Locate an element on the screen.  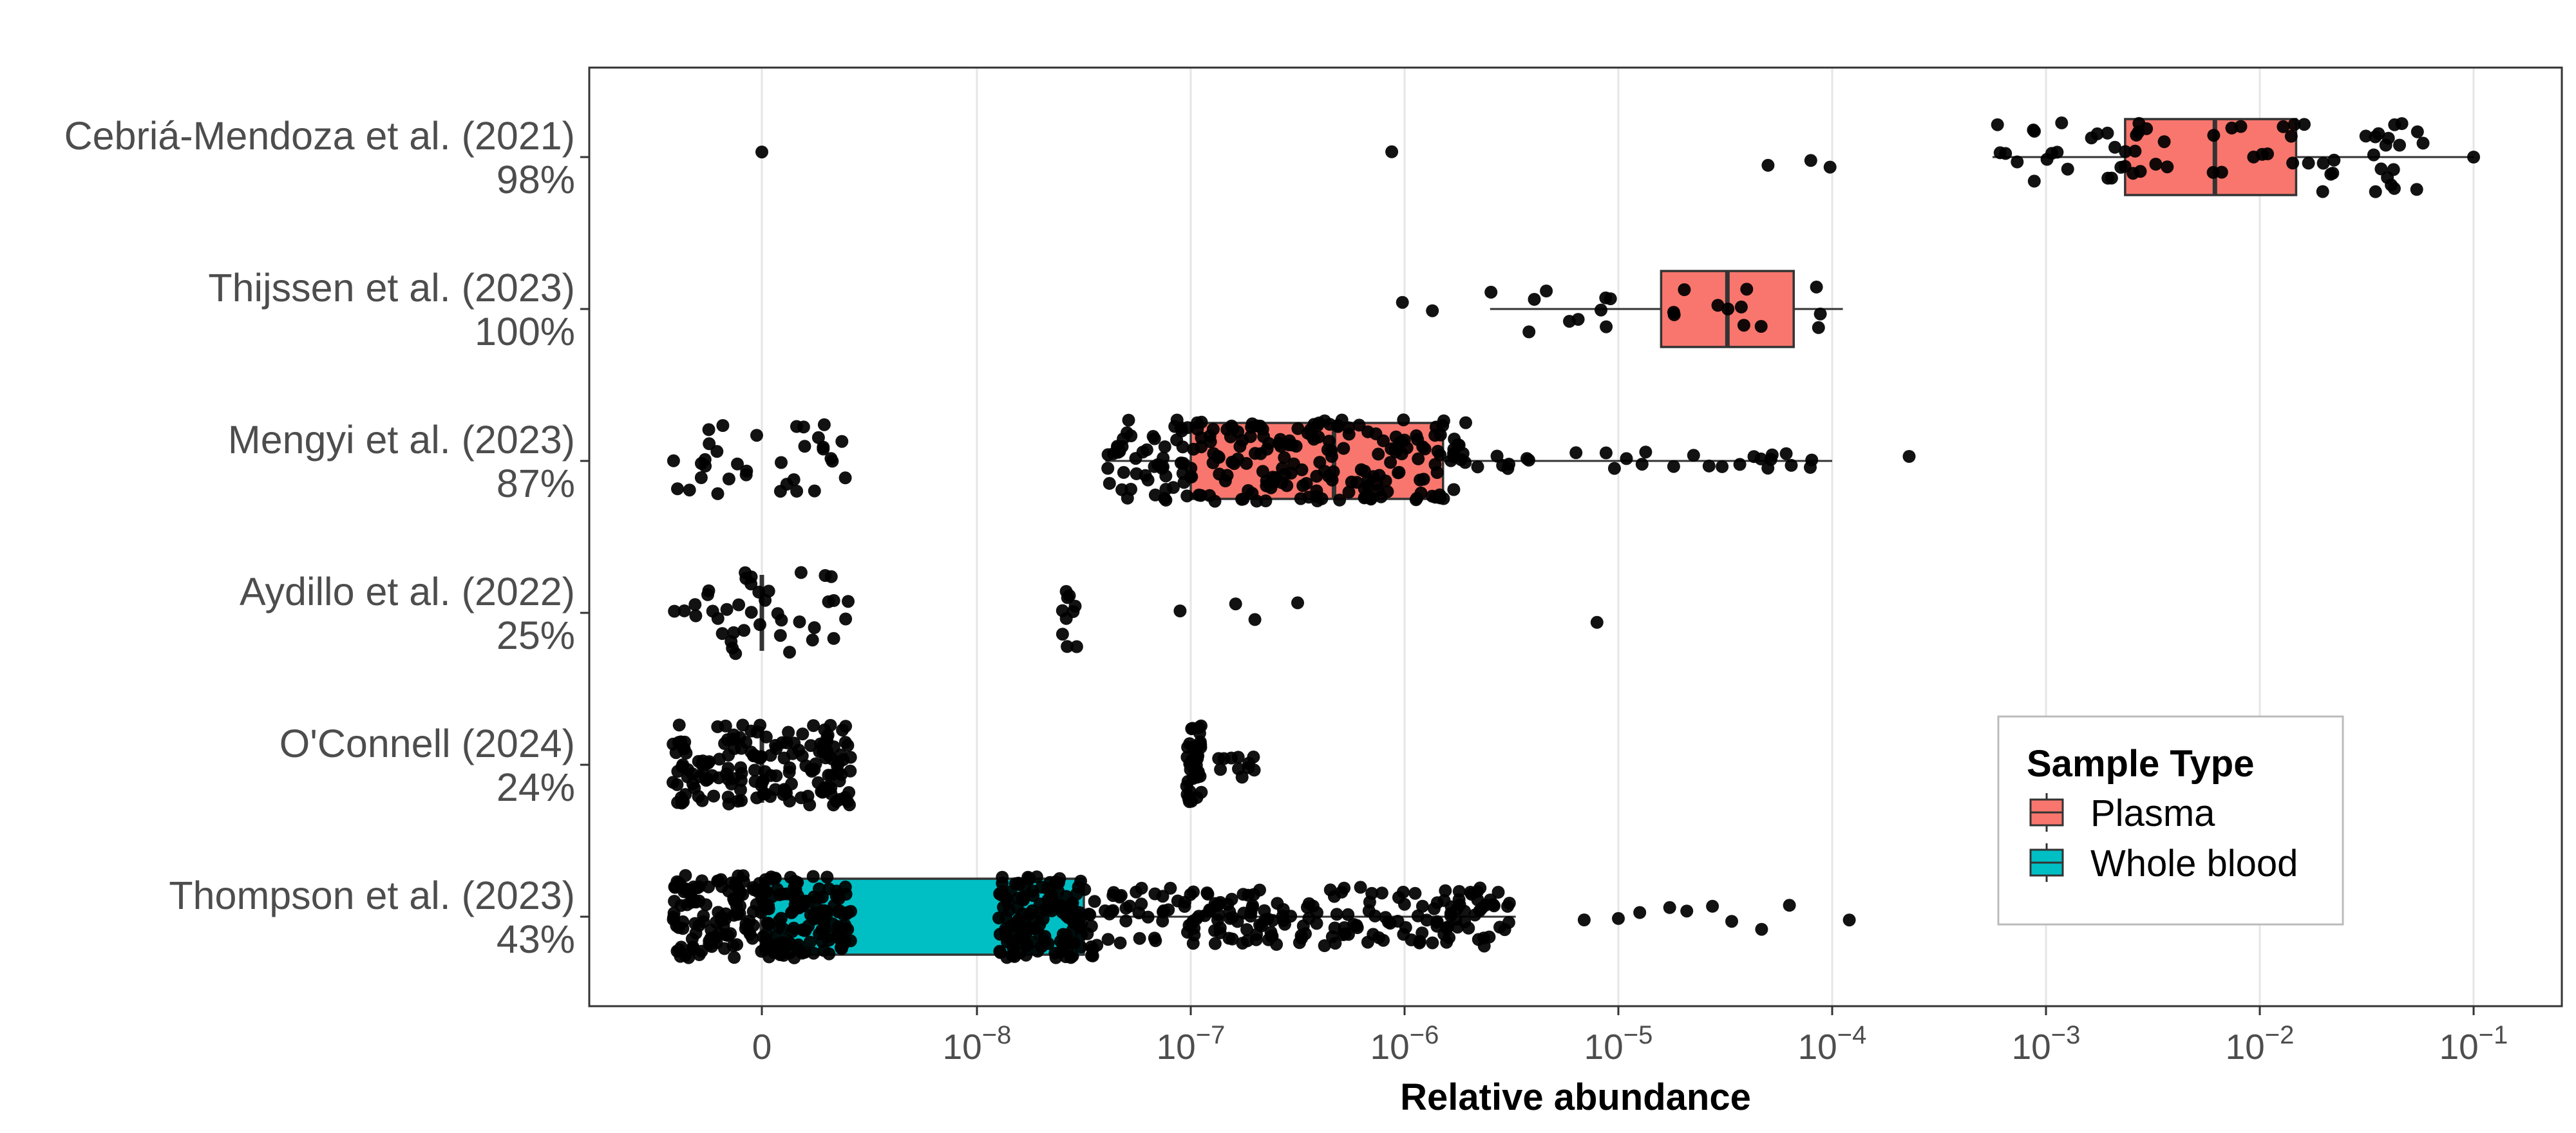
y-label-study: Thompson et al. (2023) is located at coordinates (372, 895).